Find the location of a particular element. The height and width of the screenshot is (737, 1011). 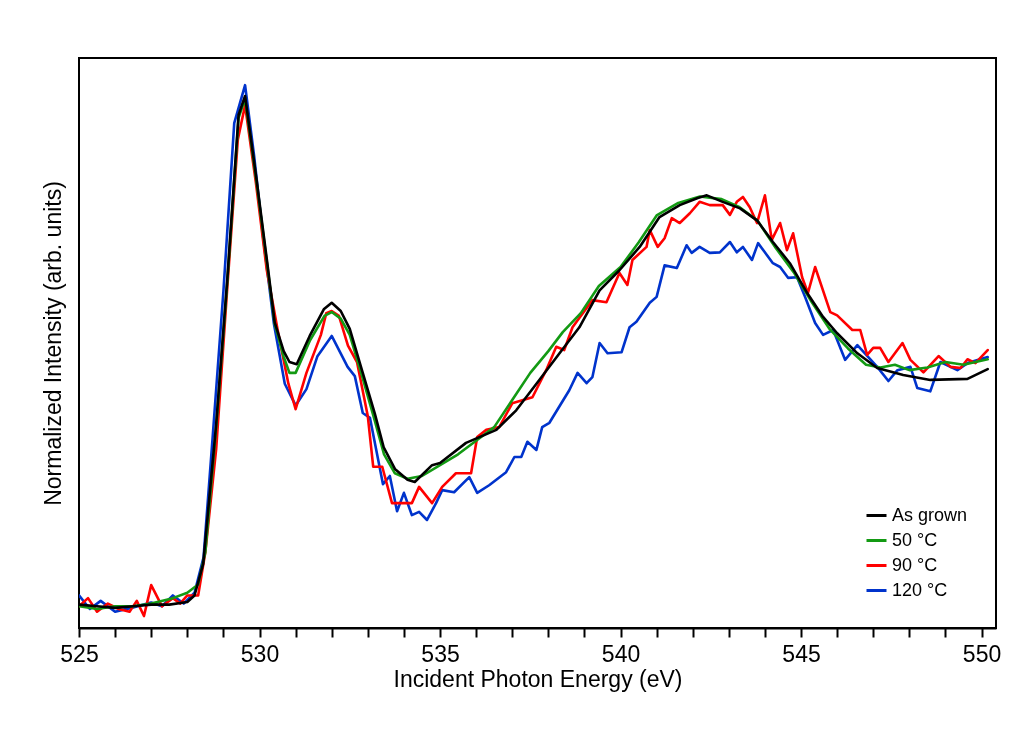

y-axis-title: Normalized Intensity (arb. units) is located at coordinates (52, 343).